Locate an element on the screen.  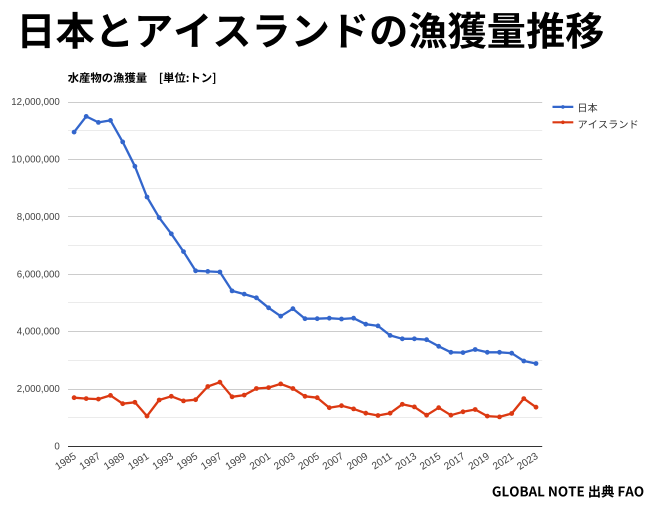
svg-text: 4,000,000 is located at coordinates (39, 332).